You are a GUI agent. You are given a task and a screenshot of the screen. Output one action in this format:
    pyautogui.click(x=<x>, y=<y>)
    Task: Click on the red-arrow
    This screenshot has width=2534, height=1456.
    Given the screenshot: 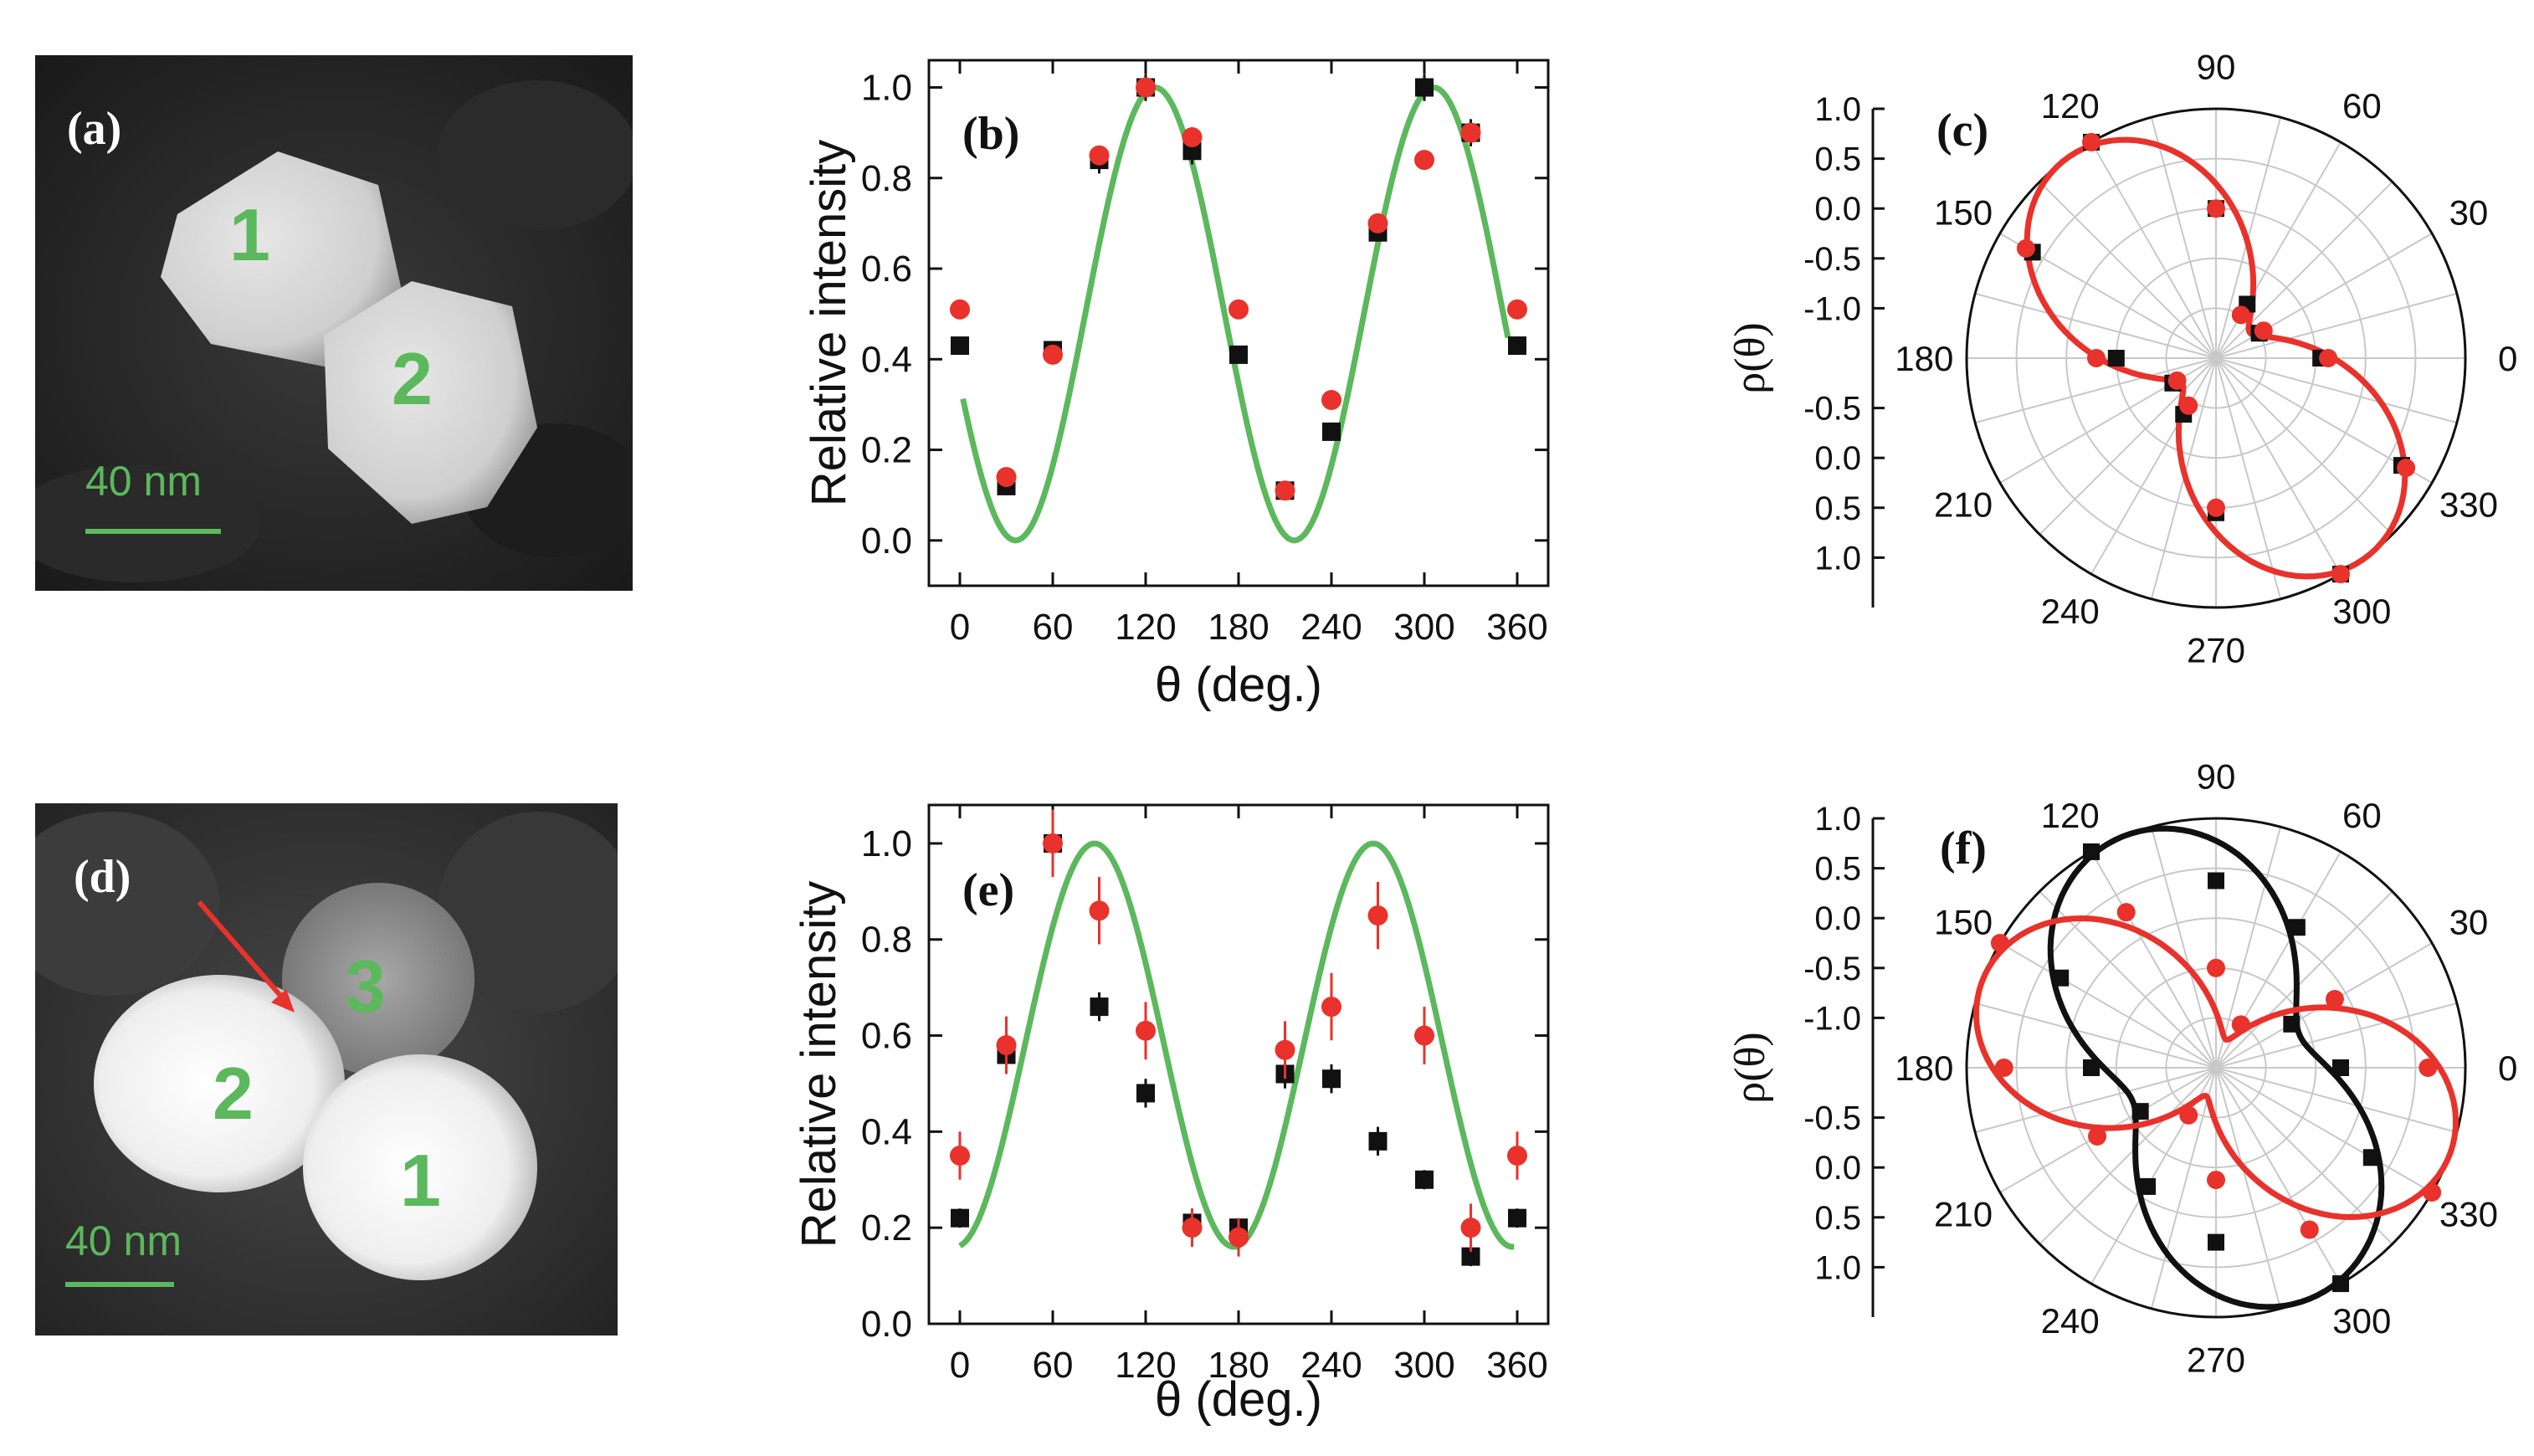 What is the action you would take?
    pyautogui.click(x=246, y=956)
    